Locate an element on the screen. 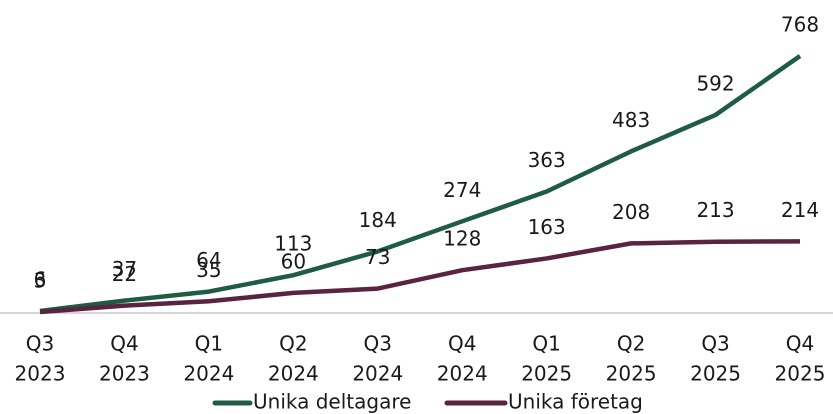 The width and height of the screenshot is (833, 414). data-label: 3 is located at coordinates (40, 280).